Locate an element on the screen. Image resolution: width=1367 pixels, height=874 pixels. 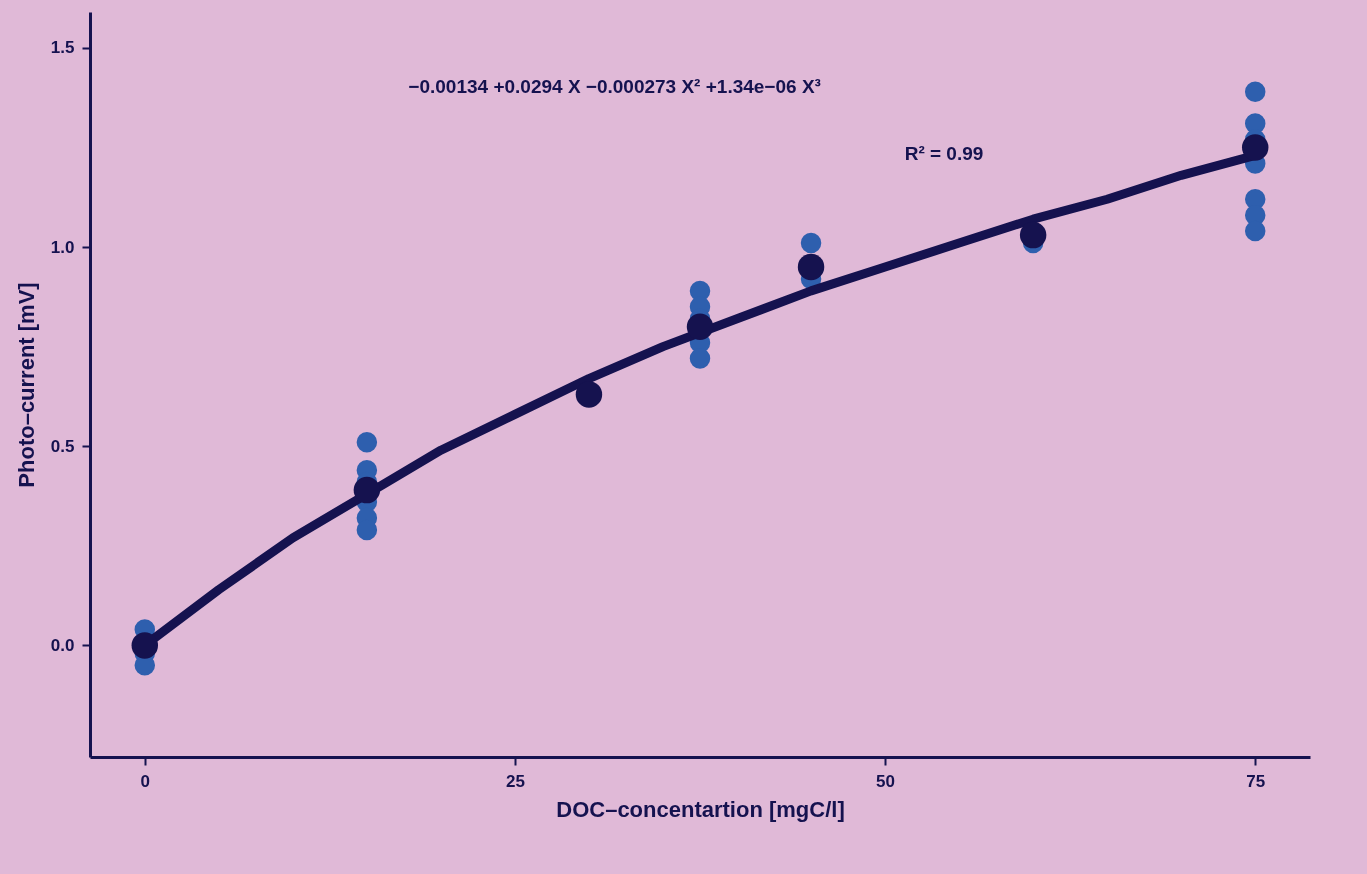
x-axis-title: DOC–concentartion [mgC/l] is located at coordinates (700, 809).